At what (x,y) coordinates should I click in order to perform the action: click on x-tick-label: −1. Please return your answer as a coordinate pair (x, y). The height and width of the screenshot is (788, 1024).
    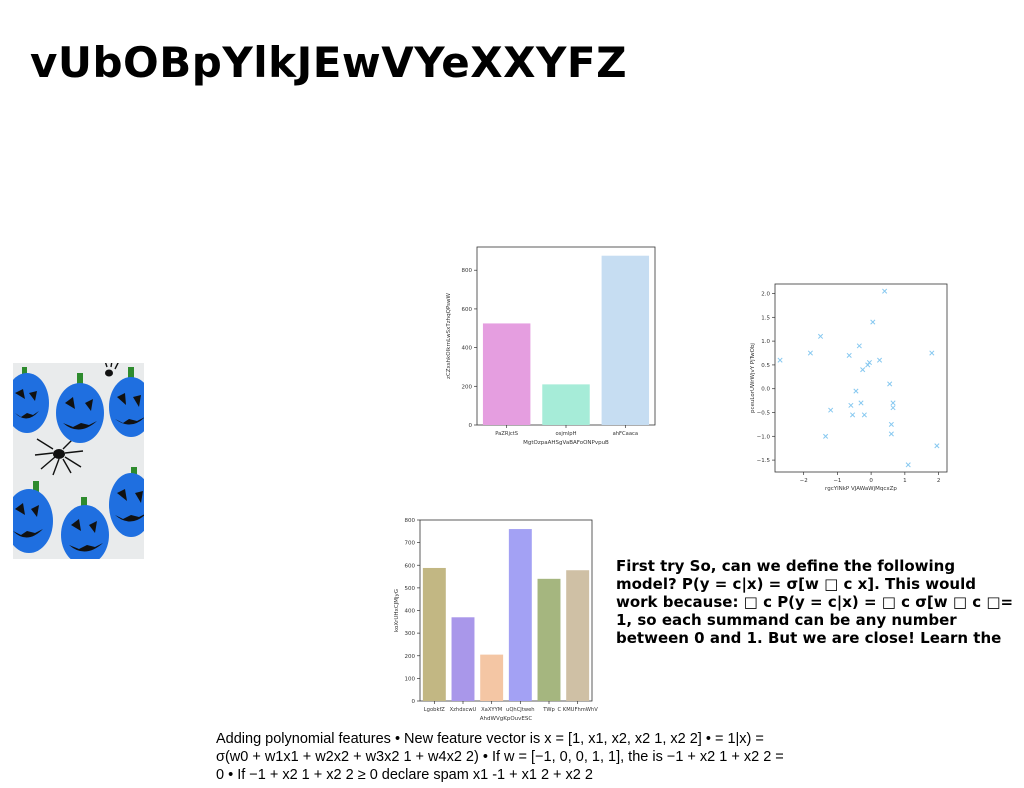
    Looking at the image, I should click on (837, 481).